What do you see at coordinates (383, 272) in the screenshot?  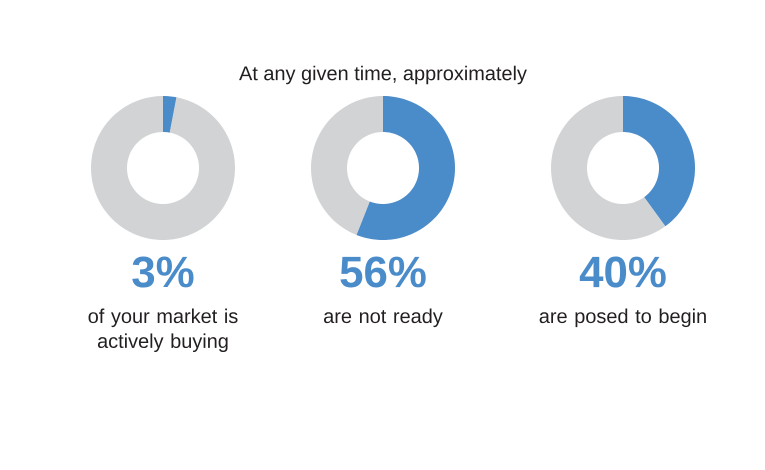 I see `text: 56%` at bounding box center [383, 272].